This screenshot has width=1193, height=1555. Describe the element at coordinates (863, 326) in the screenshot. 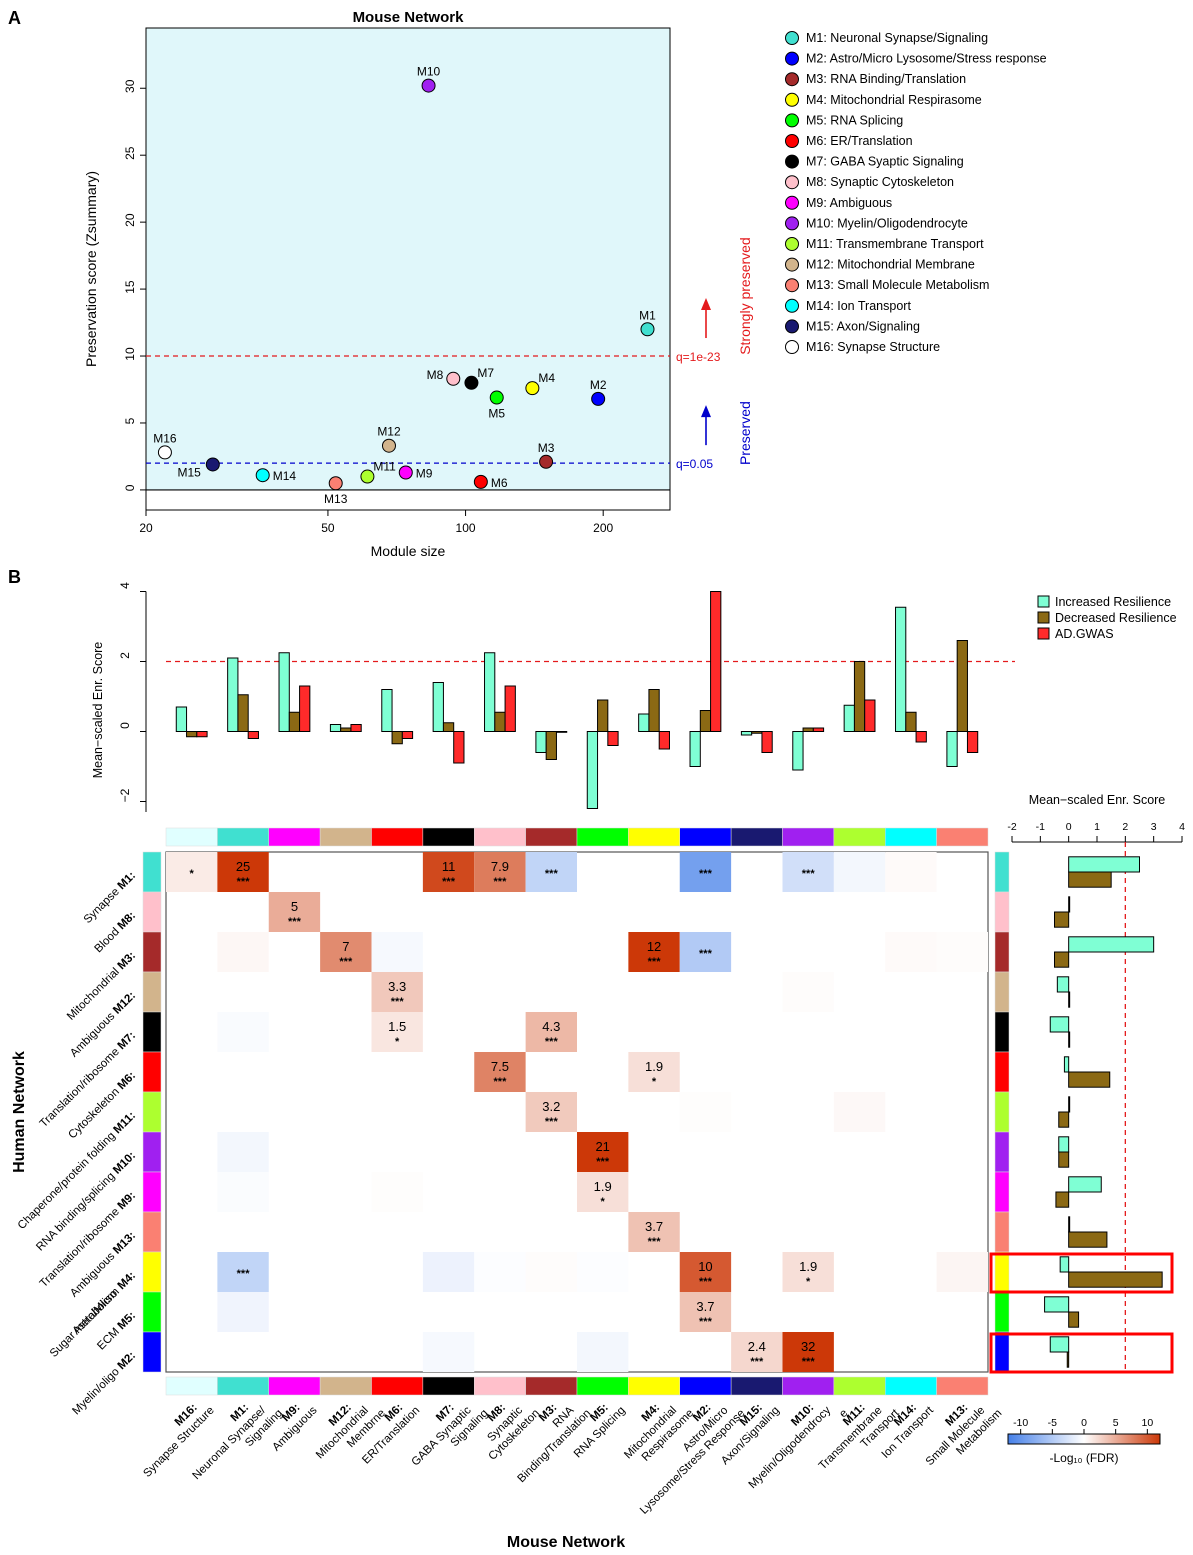

I see `legend-entry-m15: M15: Axon/Signaling` at that location.